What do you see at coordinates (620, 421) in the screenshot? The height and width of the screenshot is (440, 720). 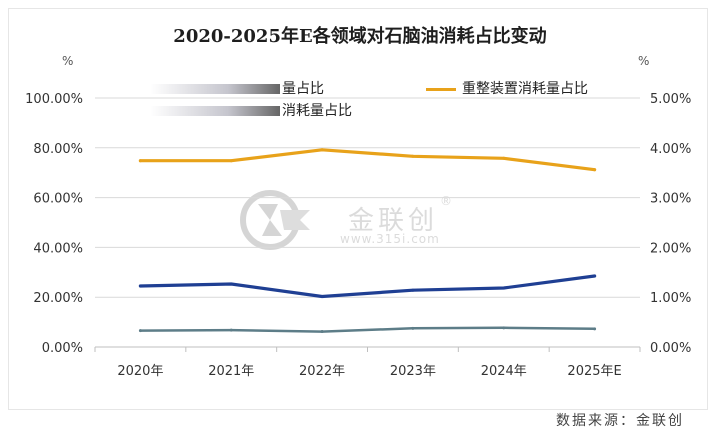 I see `data-source-note: 数据来源：金联创` at bounding box center [620, 421].